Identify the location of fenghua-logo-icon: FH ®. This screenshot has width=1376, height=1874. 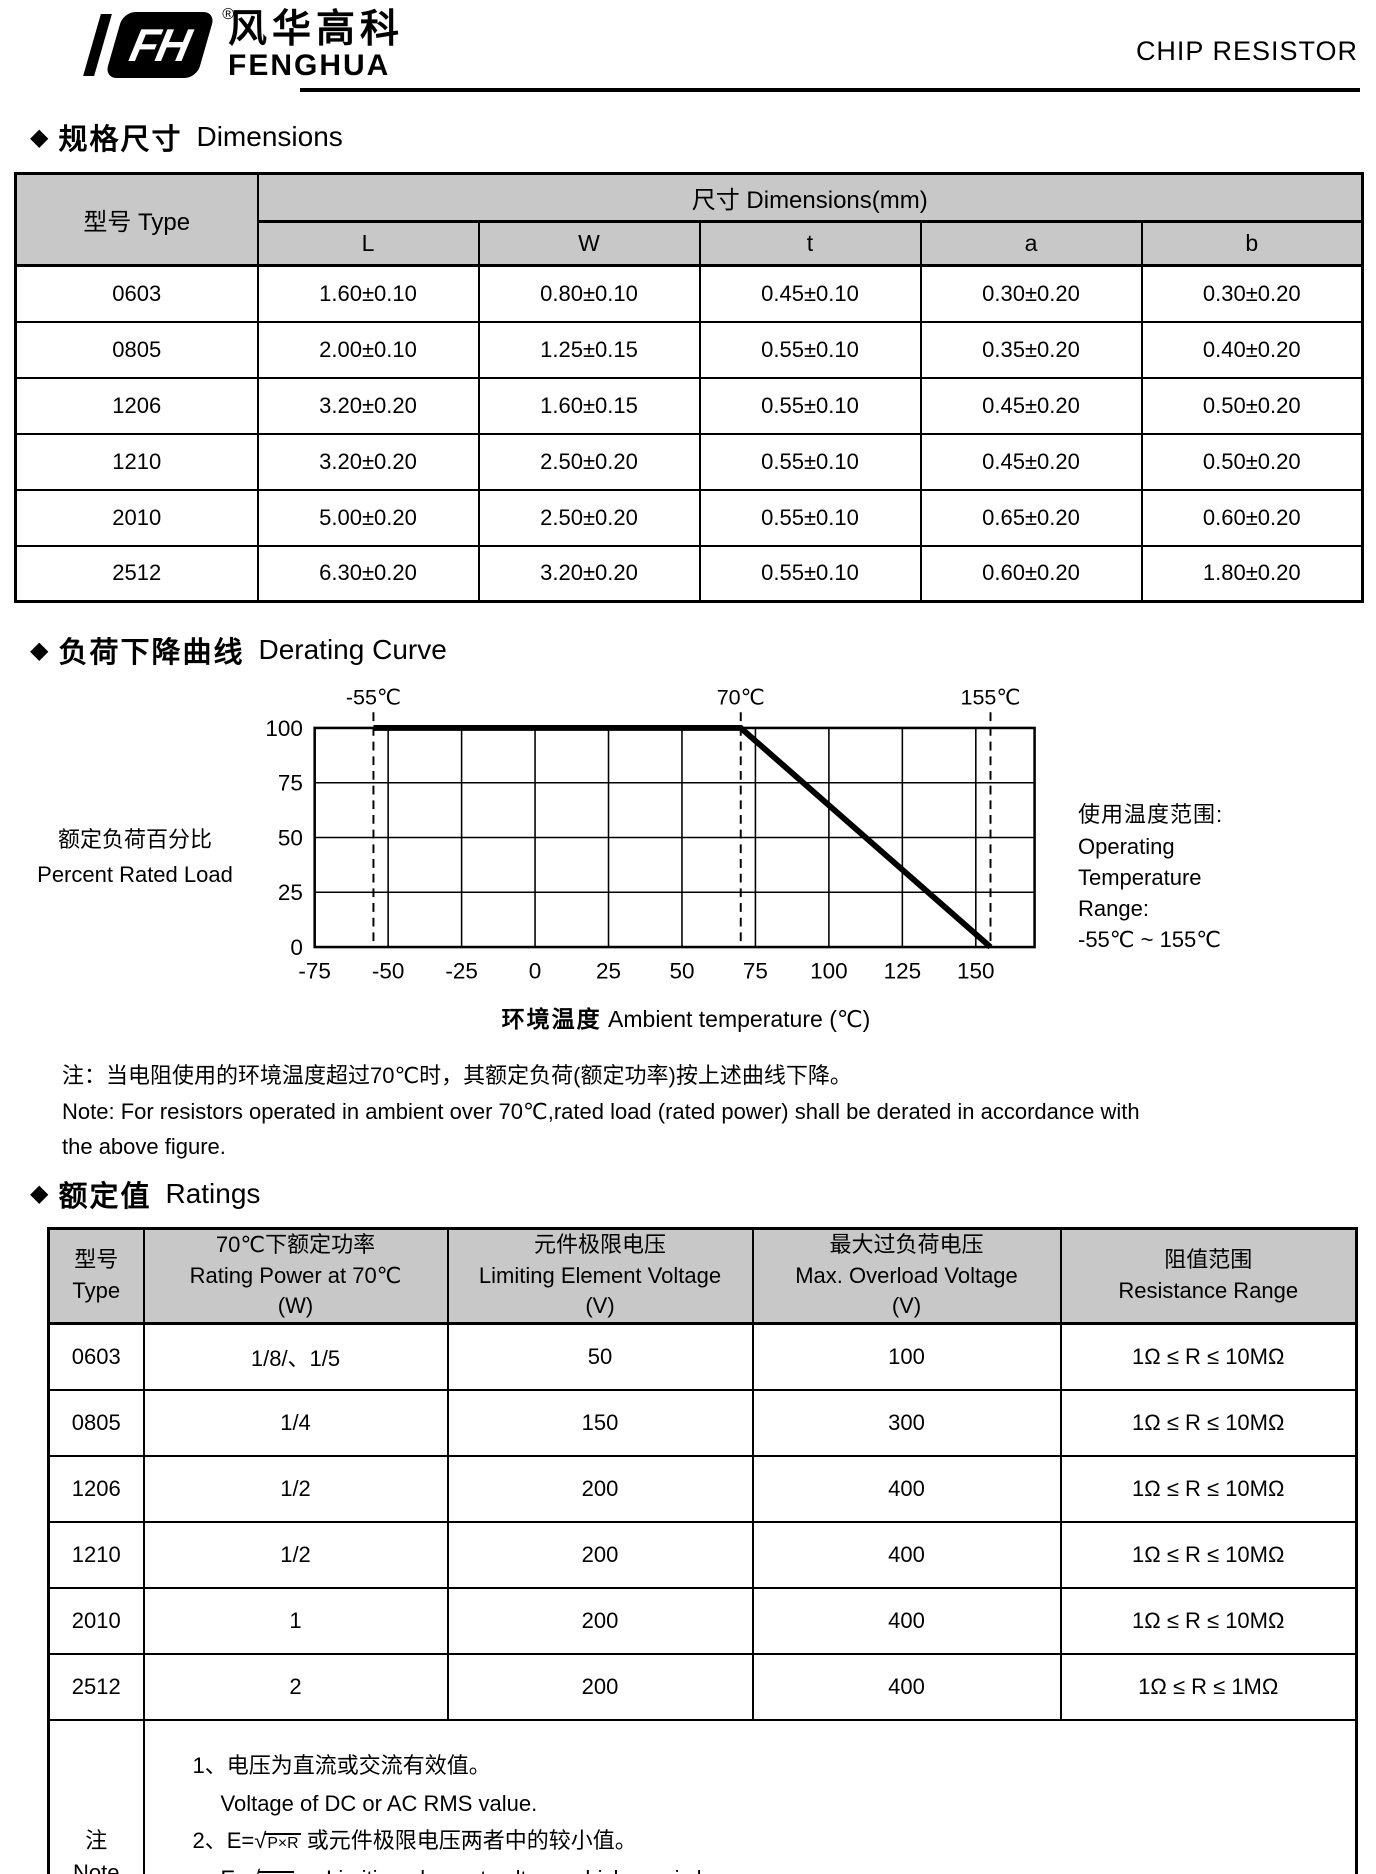
(162, 42).